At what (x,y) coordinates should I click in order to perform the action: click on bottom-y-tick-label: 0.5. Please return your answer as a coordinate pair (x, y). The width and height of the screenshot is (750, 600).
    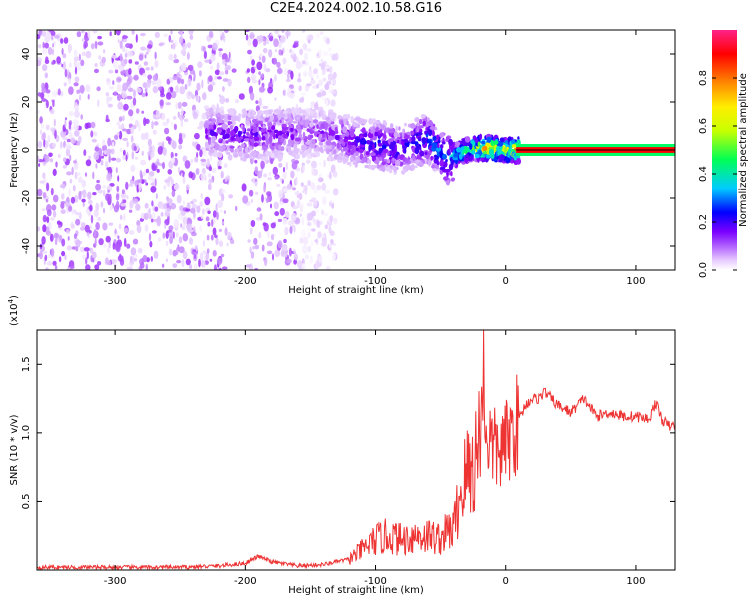
    Looking at the image, I should click on (26, 501).